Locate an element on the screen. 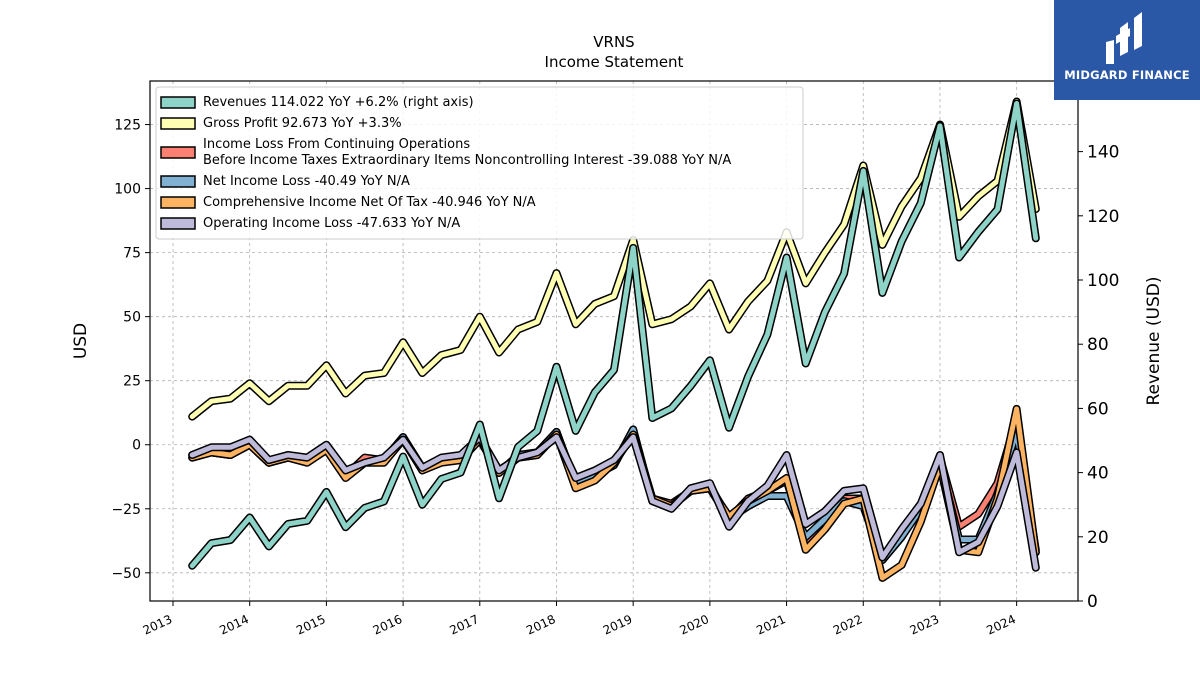 Image resolution: width=1200 pixels, height=675 pixels. y-tick-label-left: 50 is located at coordinates (132, 318).